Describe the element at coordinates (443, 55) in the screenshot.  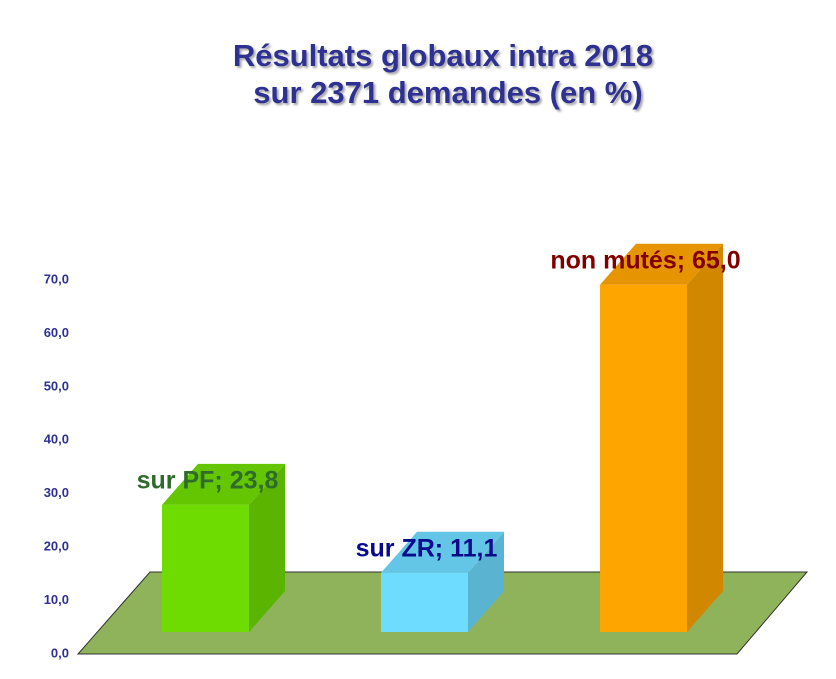
I see `chart-title: Résultats globaux intra 2018` at that location.